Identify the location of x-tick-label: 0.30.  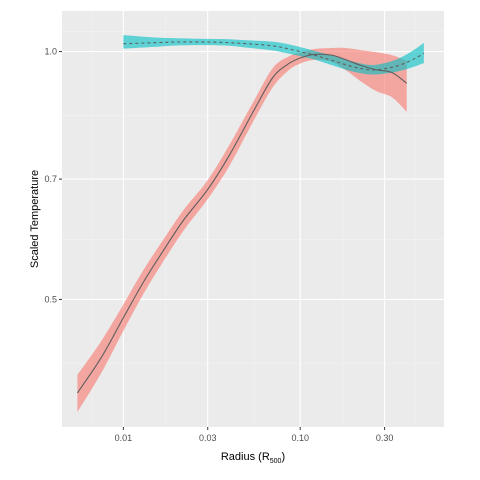
(385, 438).